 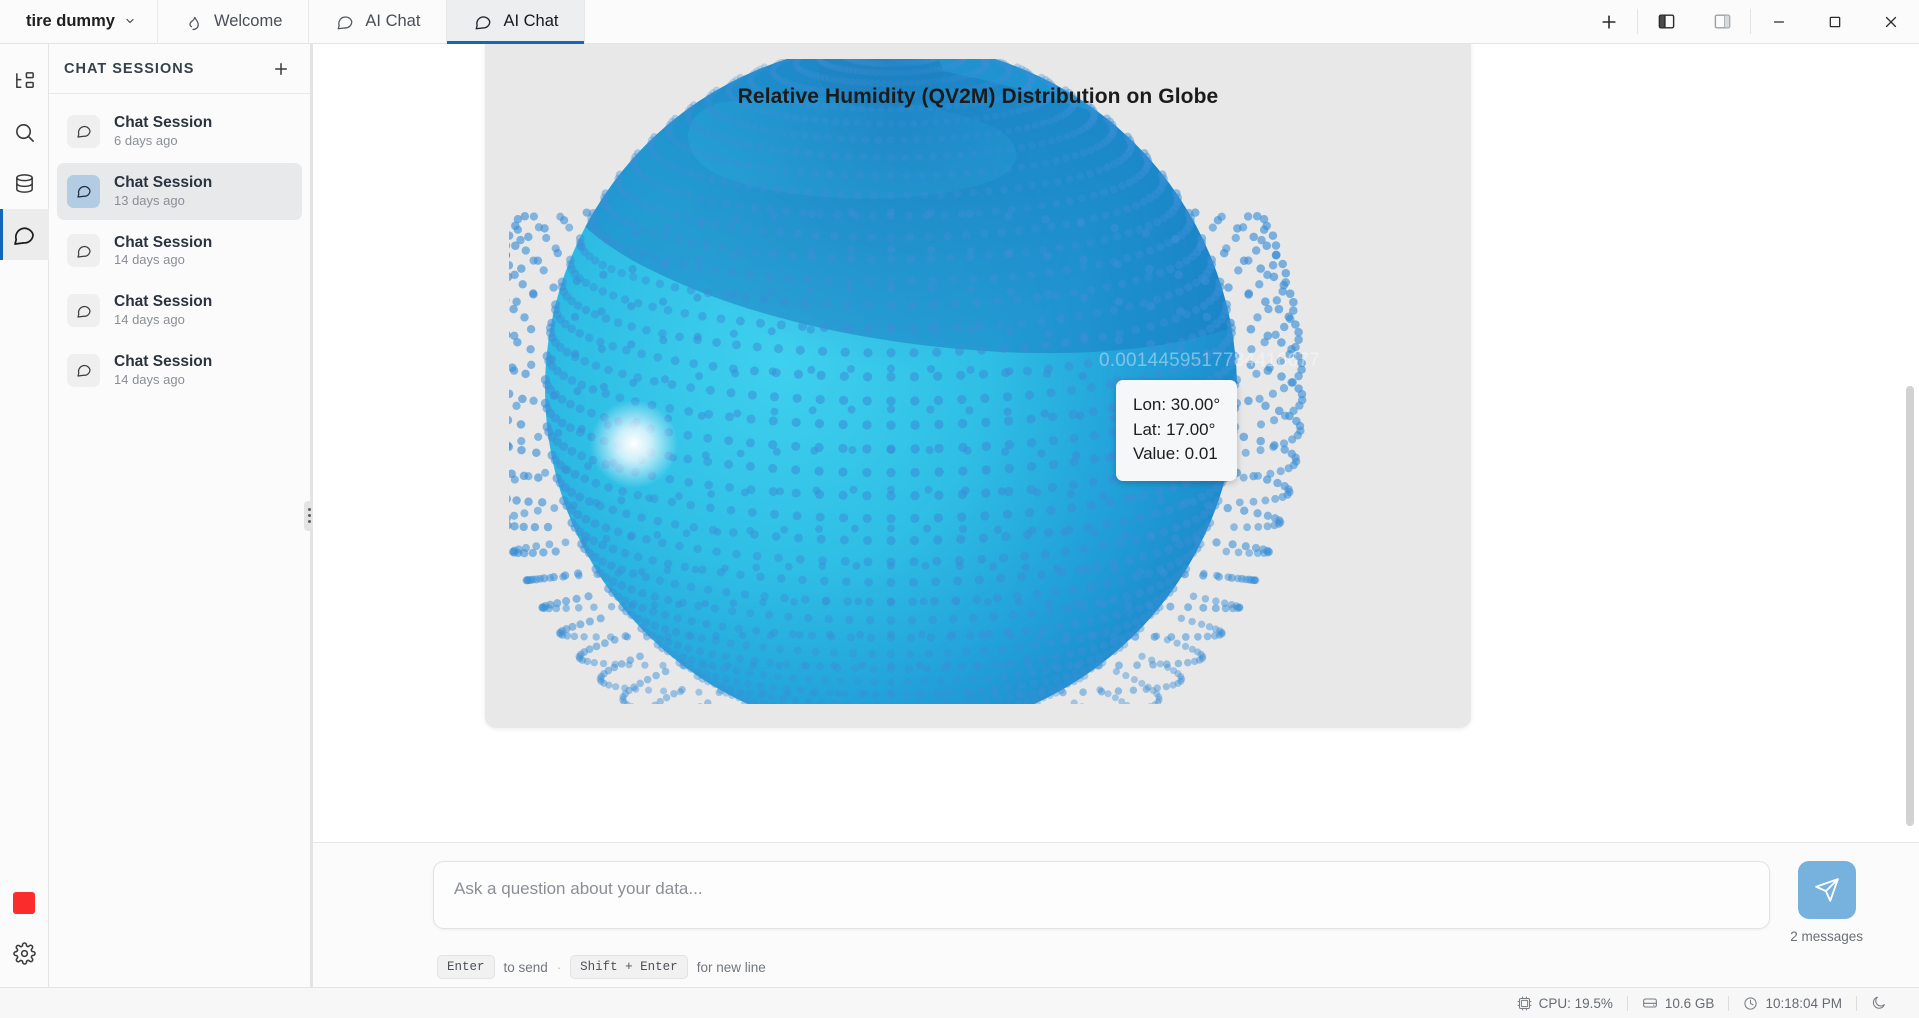 What do you see at coordinates (959, 1002) in the screenshot?
I see `status-bar: CPU: 19.5% 10.6 GB 10:18:04 PM` at bounding box center [959, 1002].